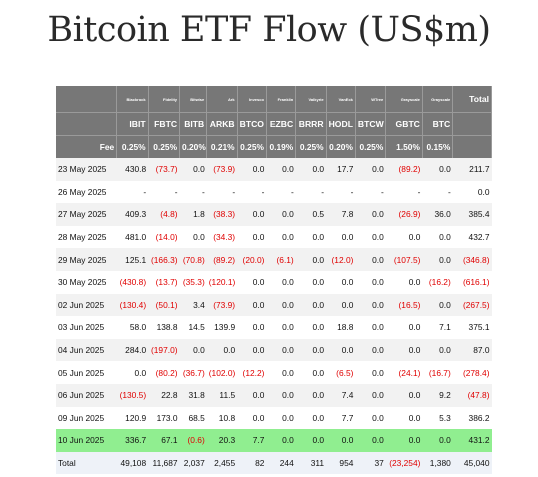  I want to click on flow-cell: 284.0, so click(132, 350).